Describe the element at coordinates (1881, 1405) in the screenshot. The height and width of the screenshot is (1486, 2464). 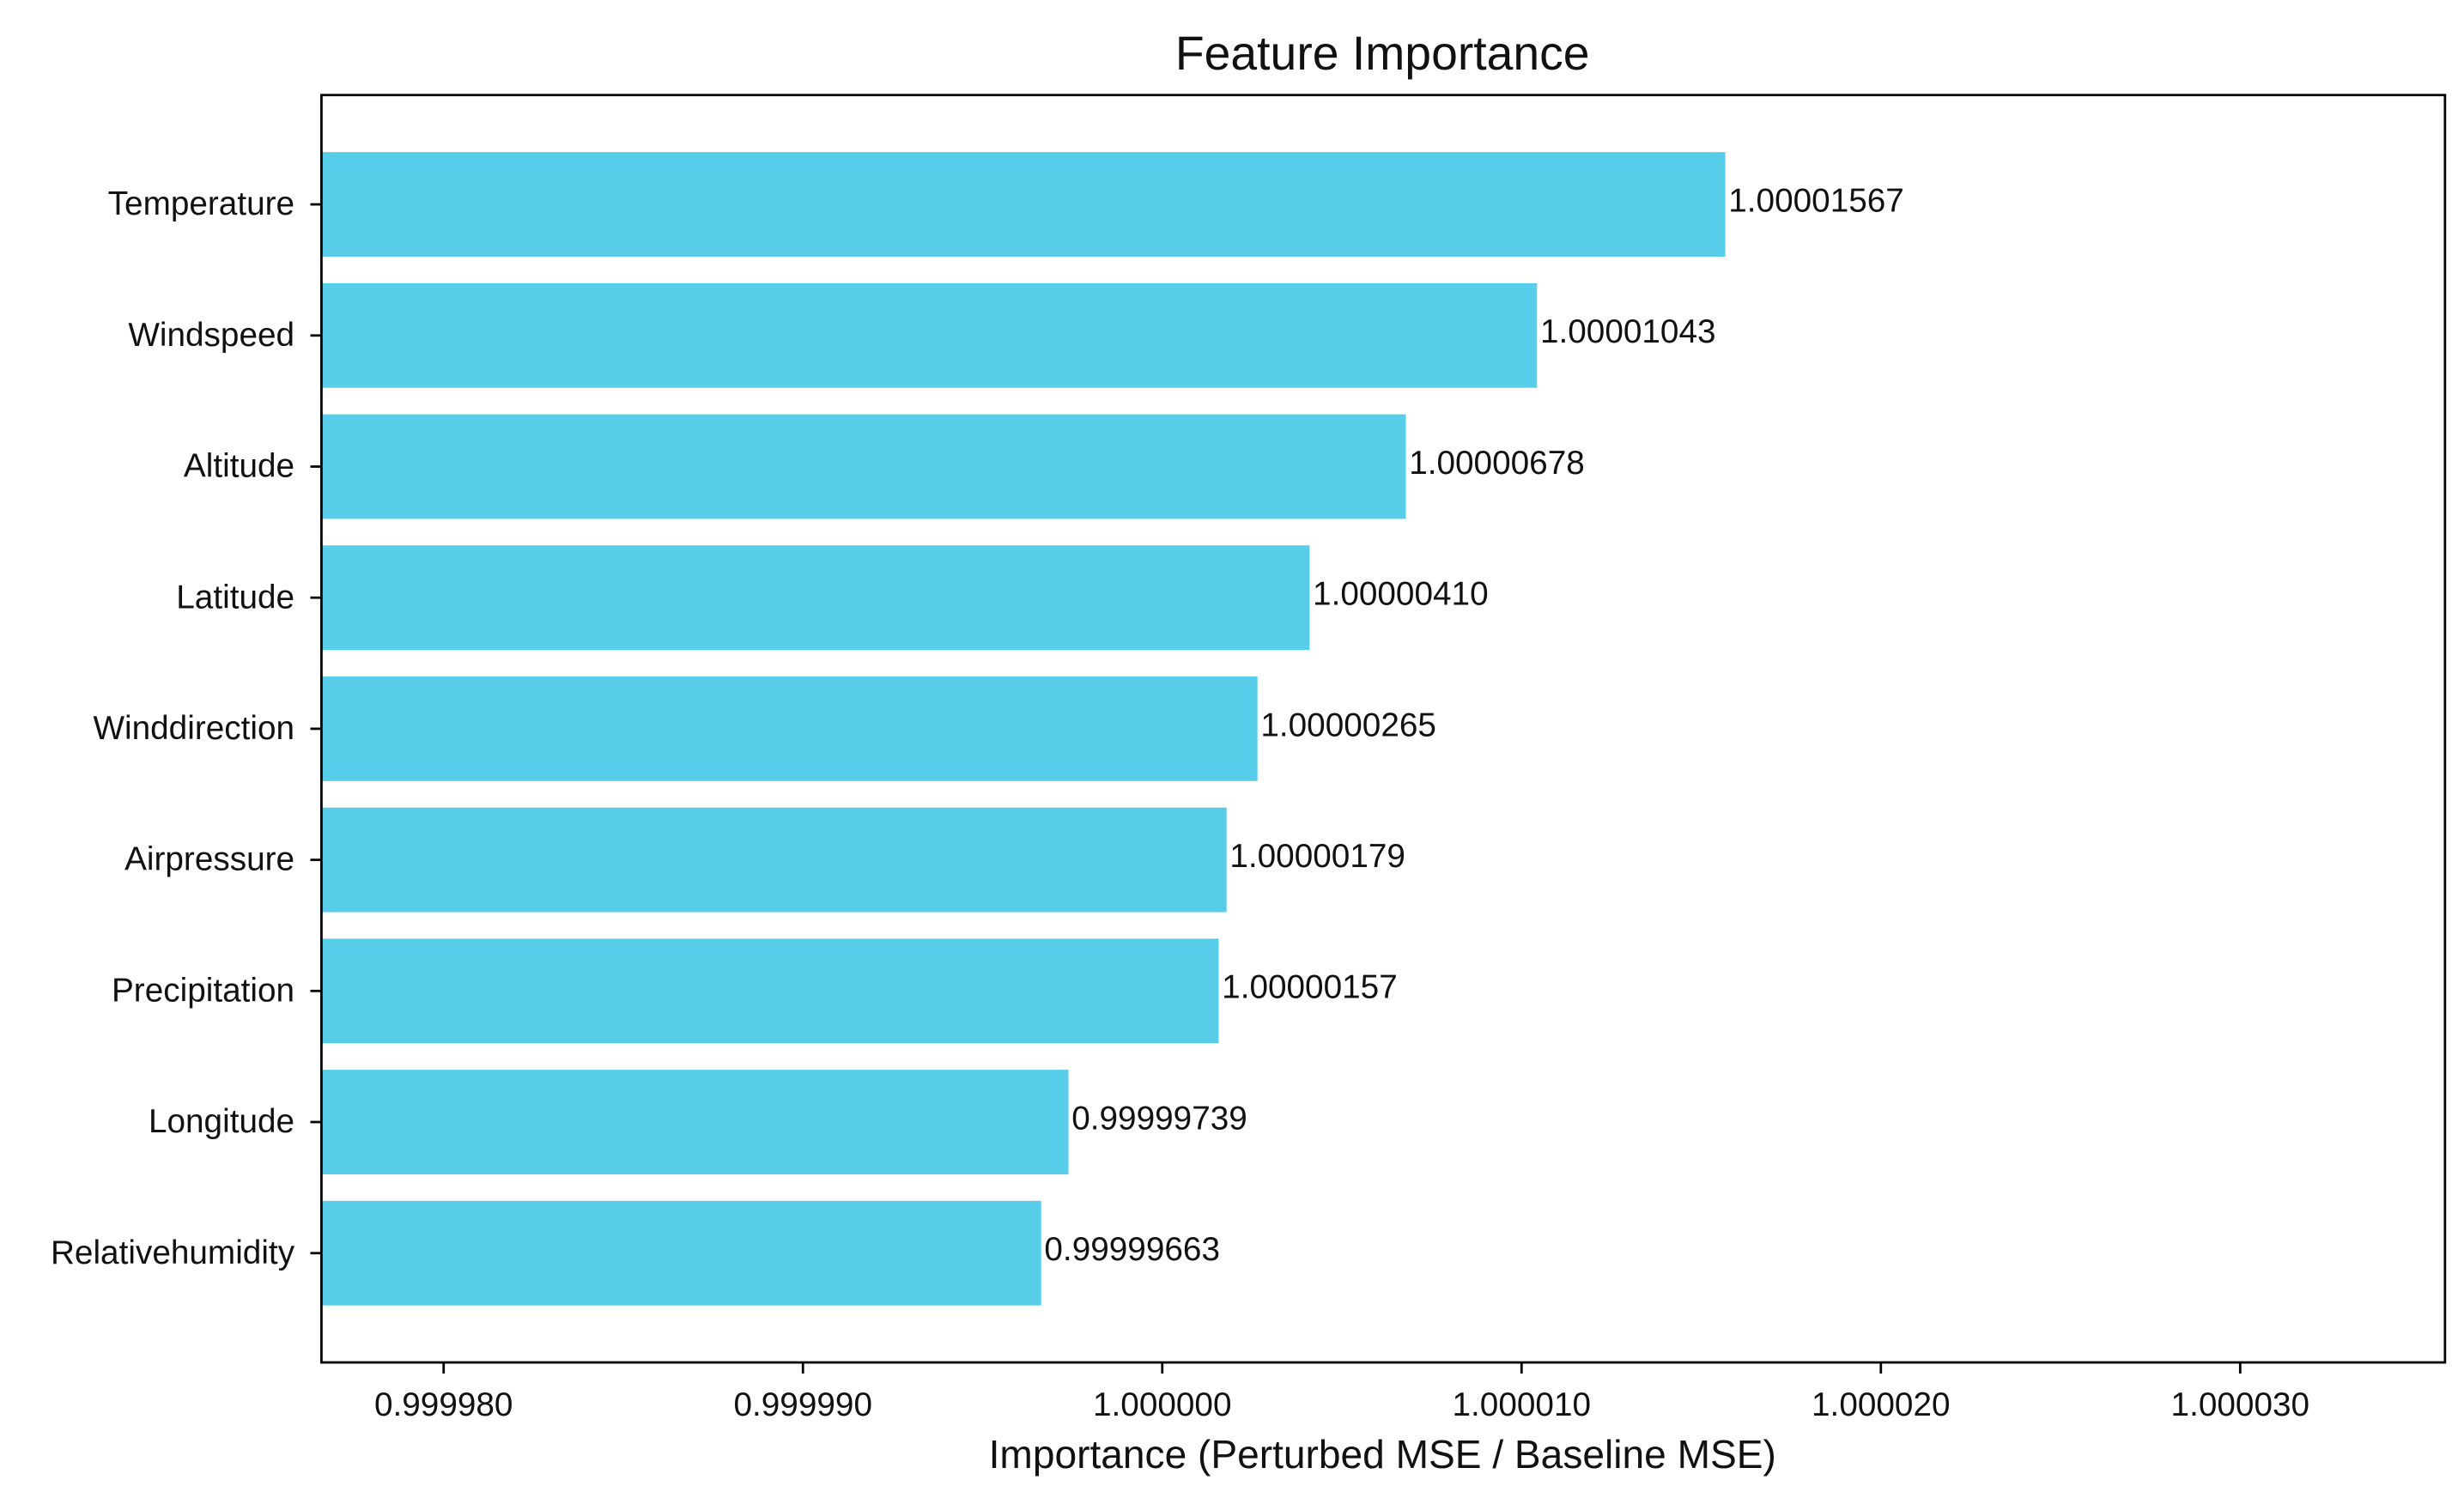
I see `x-tick-label: 1.000020` at that location.